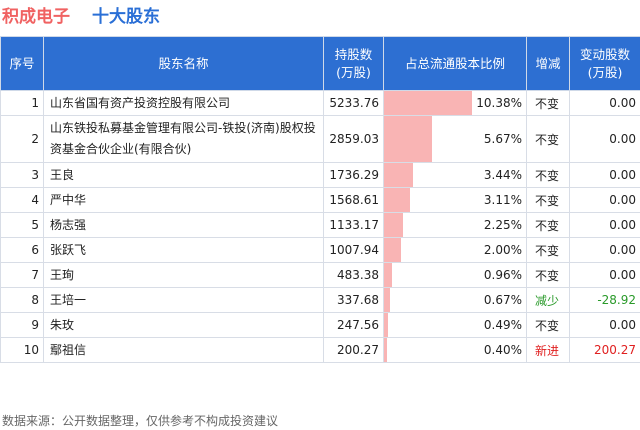  I want to click on table-row: 8 王培一 337.68 0.67% 减少 -28.92, so click(320, 300).